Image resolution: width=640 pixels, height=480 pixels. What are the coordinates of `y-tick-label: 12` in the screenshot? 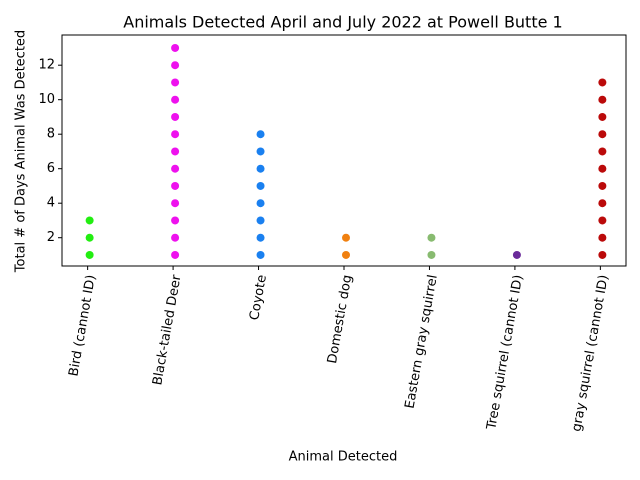 It's located at (46, 65).